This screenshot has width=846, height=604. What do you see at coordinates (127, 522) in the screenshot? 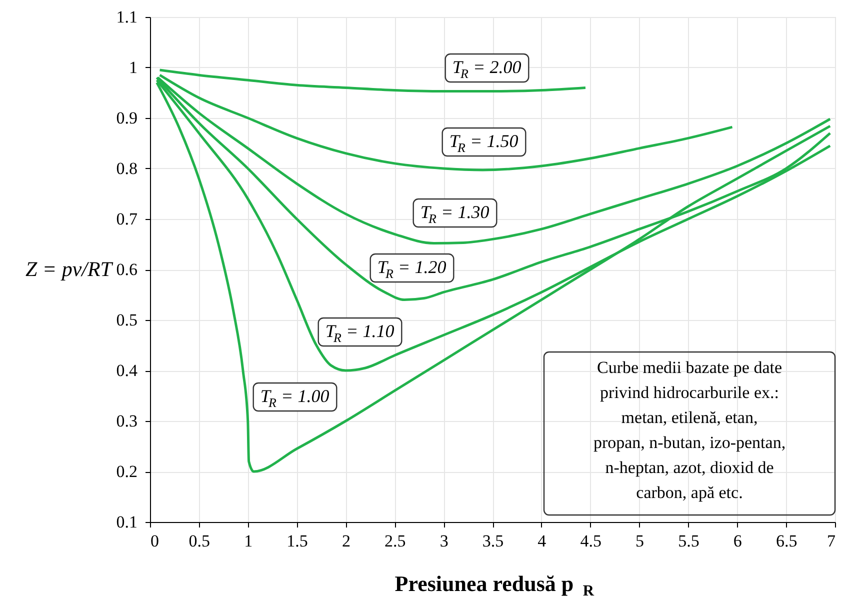
I see `y-tick-label: 0.1` at bounding box center [127, 522].